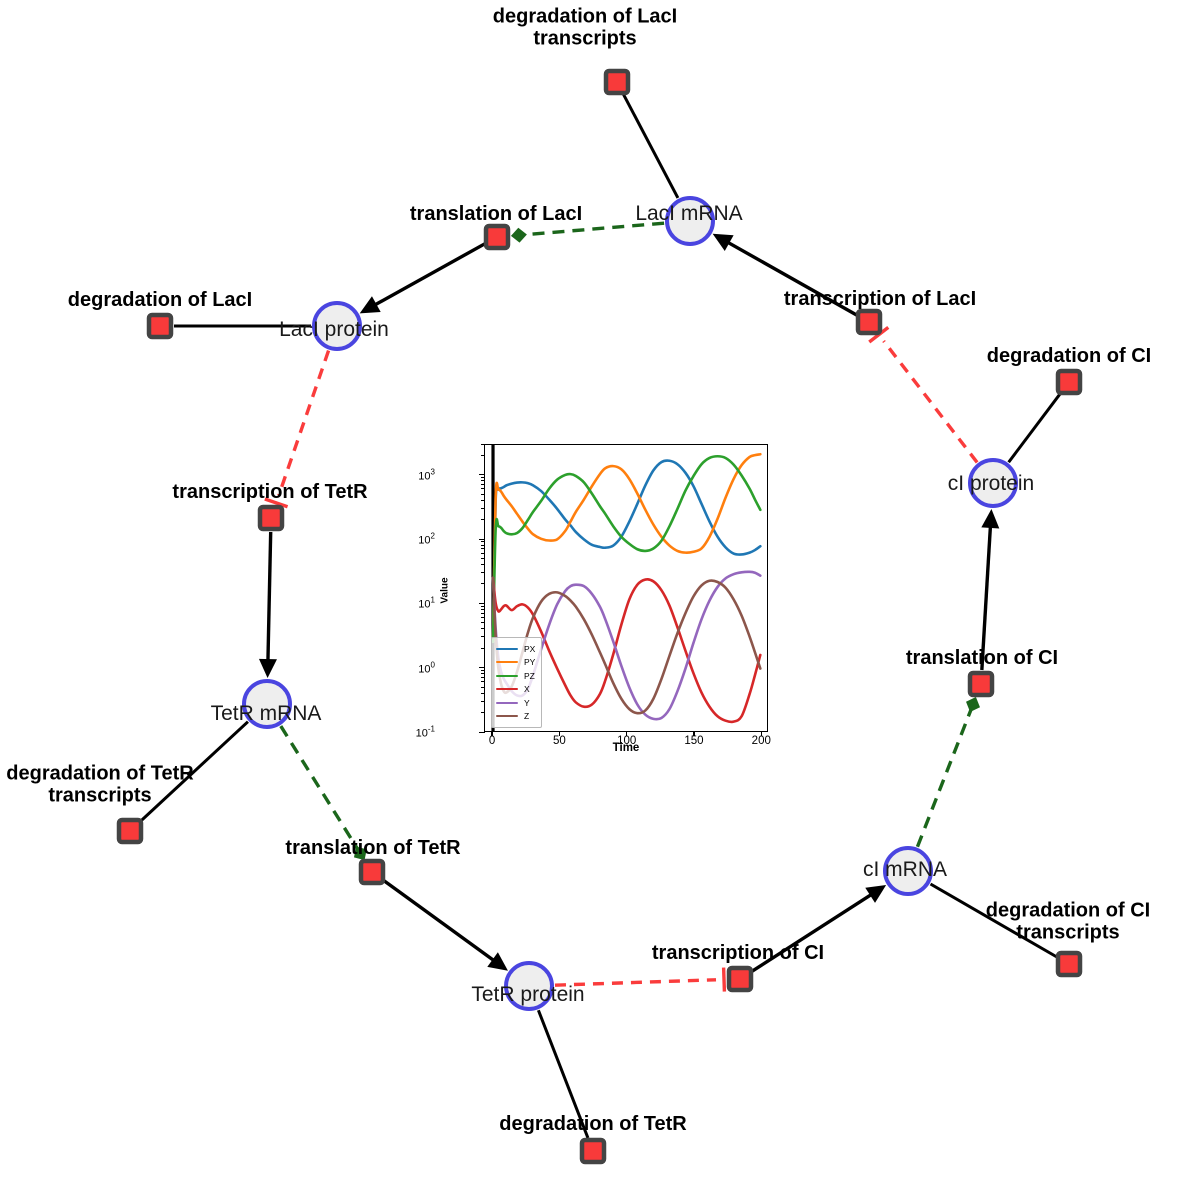 The width and height of the screenshot is (1189, 1200). What do you see at coordinates (100, 784) in the screenshot?
I see `reaction-label-deg_tetr_transcripts: degradation of TetR transcripts` at bounding box center [100, 784].